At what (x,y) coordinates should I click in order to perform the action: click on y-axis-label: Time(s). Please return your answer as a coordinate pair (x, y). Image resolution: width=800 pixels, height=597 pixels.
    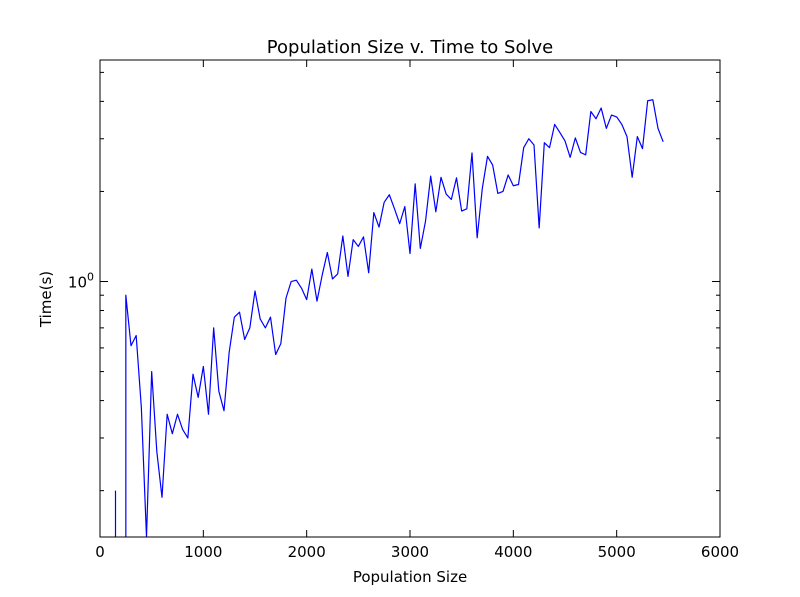
    Looking at the image, I should click on (46, 299).